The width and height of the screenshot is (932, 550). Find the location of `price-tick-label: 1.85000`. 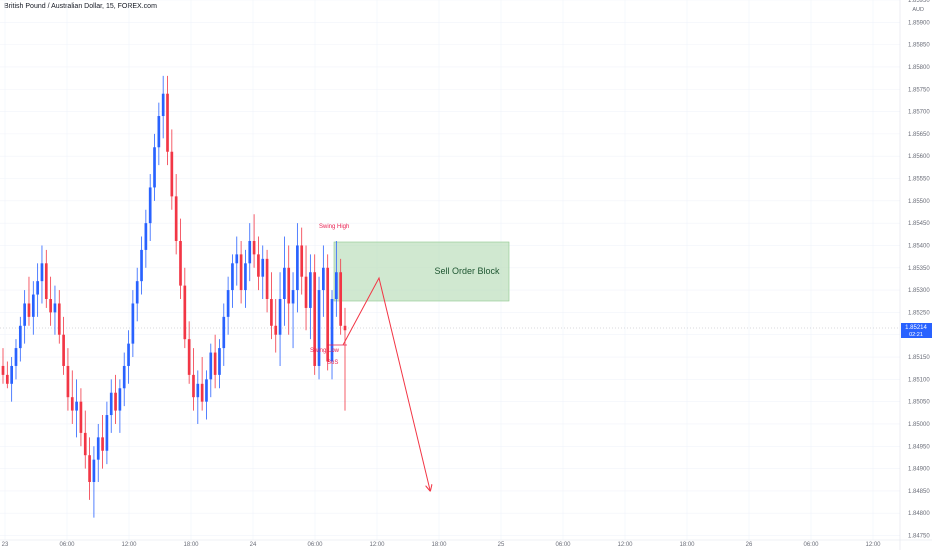

price-tick-label: 1.85000 is located at coordinates (919, 425).